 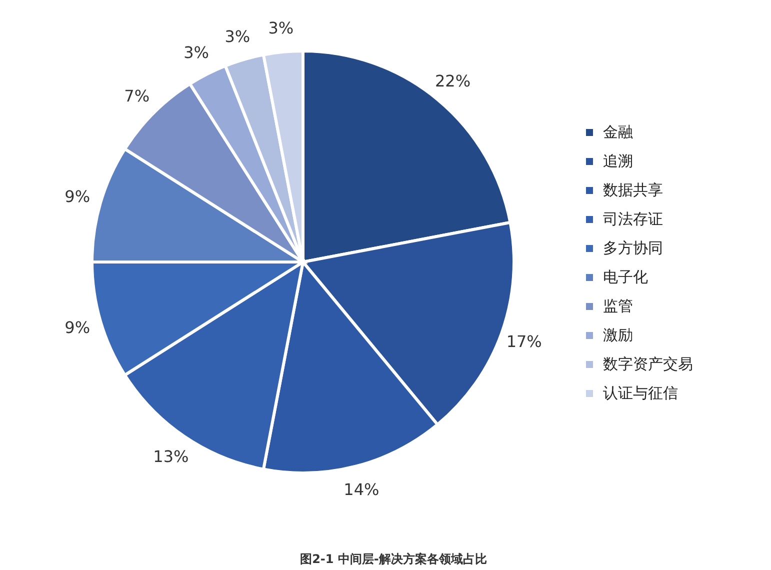 What do you see at coordinates (137, 96) in the screenshot?
I see `data-label: 7%` at bounding box center [137, 96].